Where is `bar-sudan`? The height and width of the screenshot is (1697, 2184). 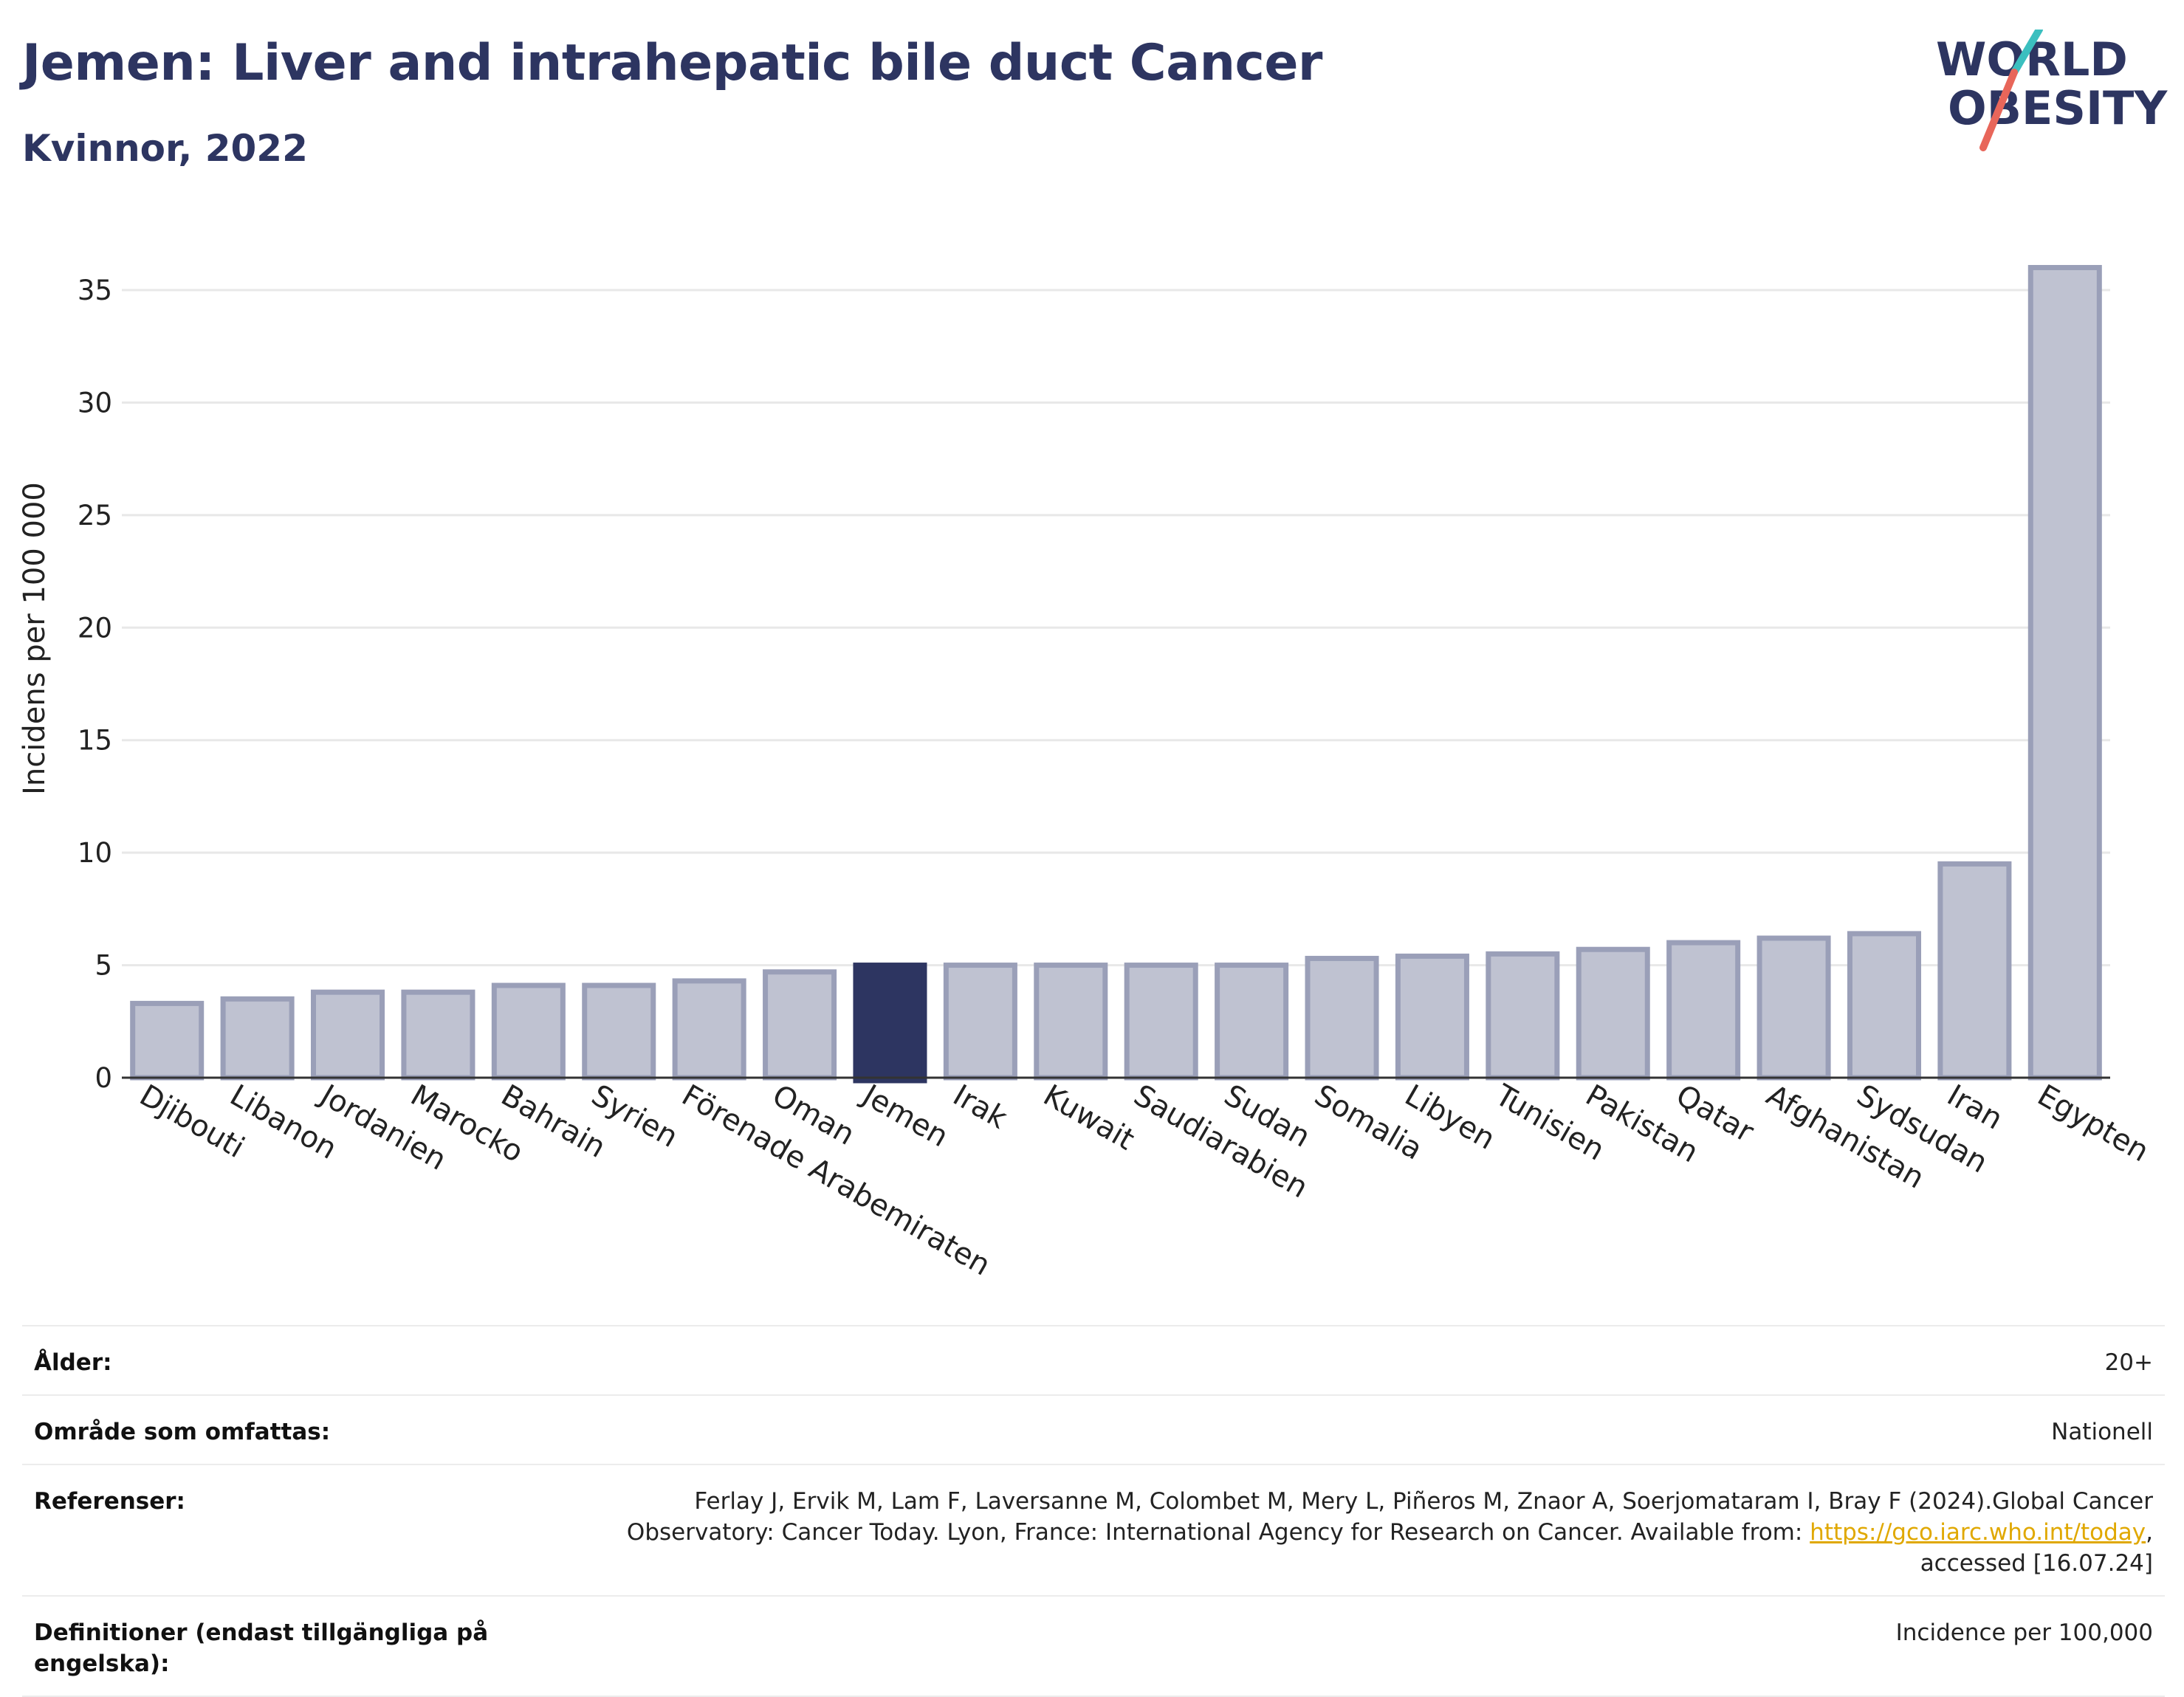 bar-sudan is located at coordinates (1252, 1022).